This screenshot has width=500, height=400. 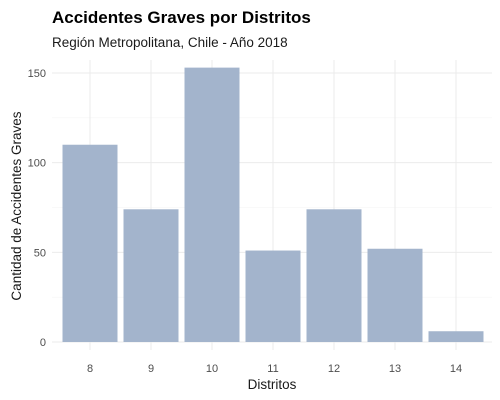 I want to click on x-tick-label: 12, so click(x=334, y=369).